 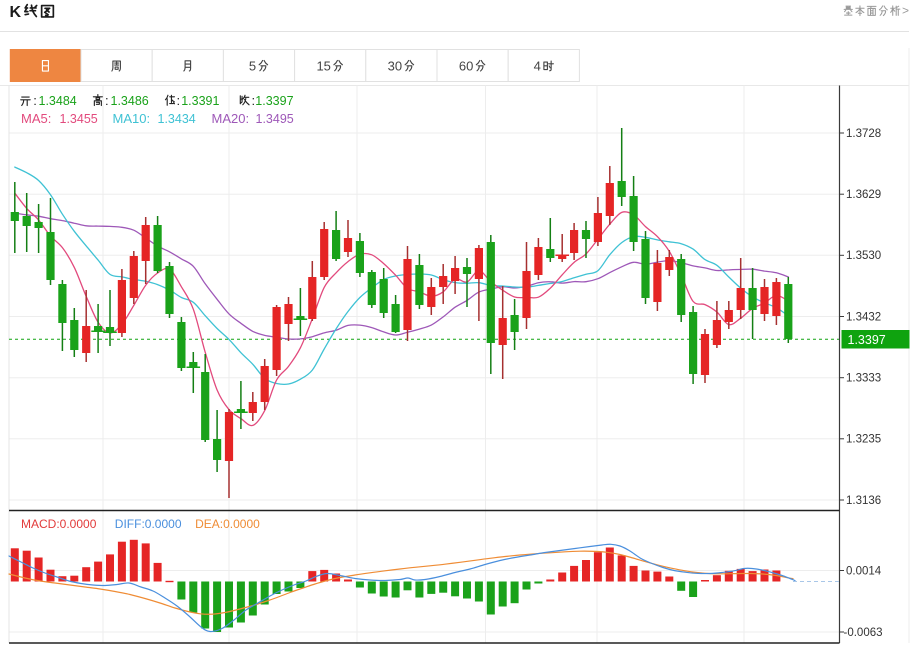 I want to click on svg-text: 1.3530, so click(x=863, y=256).